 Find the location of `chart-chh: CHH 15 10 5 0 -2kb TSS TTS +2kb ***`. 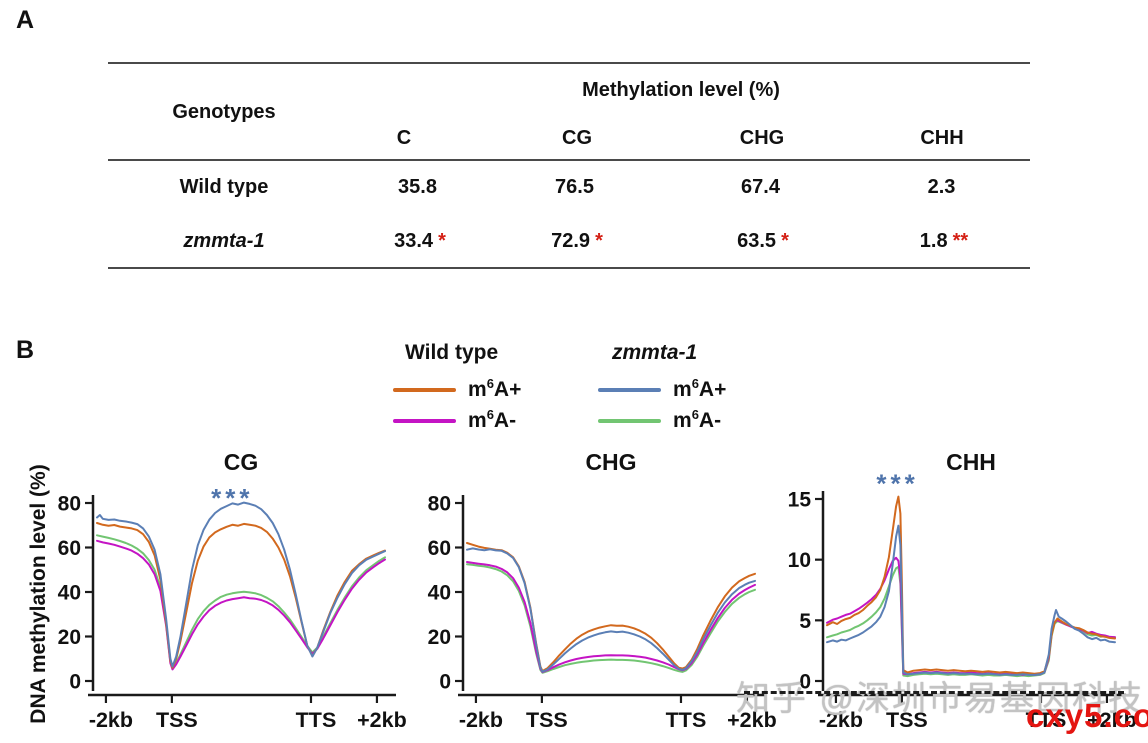

chart-chh: CHH 15 10 5 0 -2kb TSS TTS +2kb *** is located at coordinates (966, 593).